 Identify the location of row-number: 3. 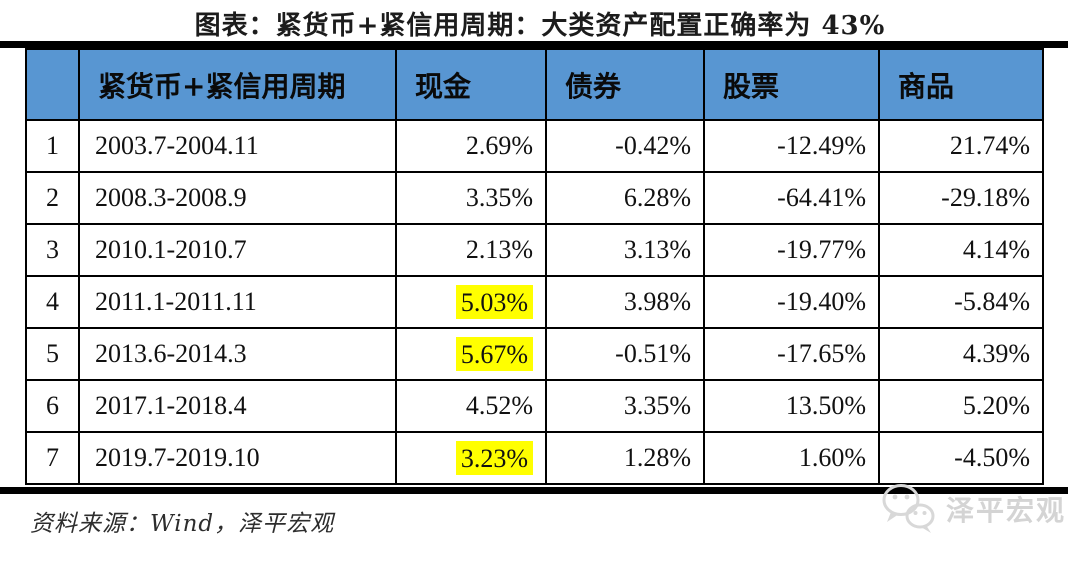
(52, 250).